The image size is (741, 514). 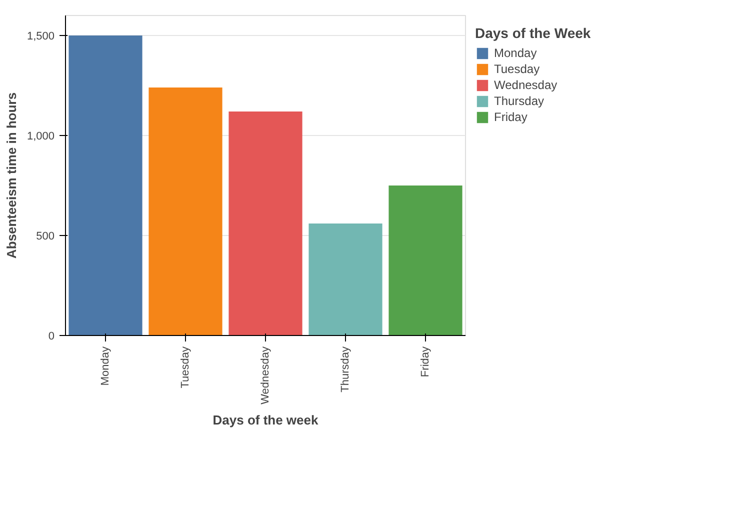 What do you see at coordinates (266, 420) in the screenshot?
I see `x-axis-title: Days of the week` at bounding box center [266, 420].